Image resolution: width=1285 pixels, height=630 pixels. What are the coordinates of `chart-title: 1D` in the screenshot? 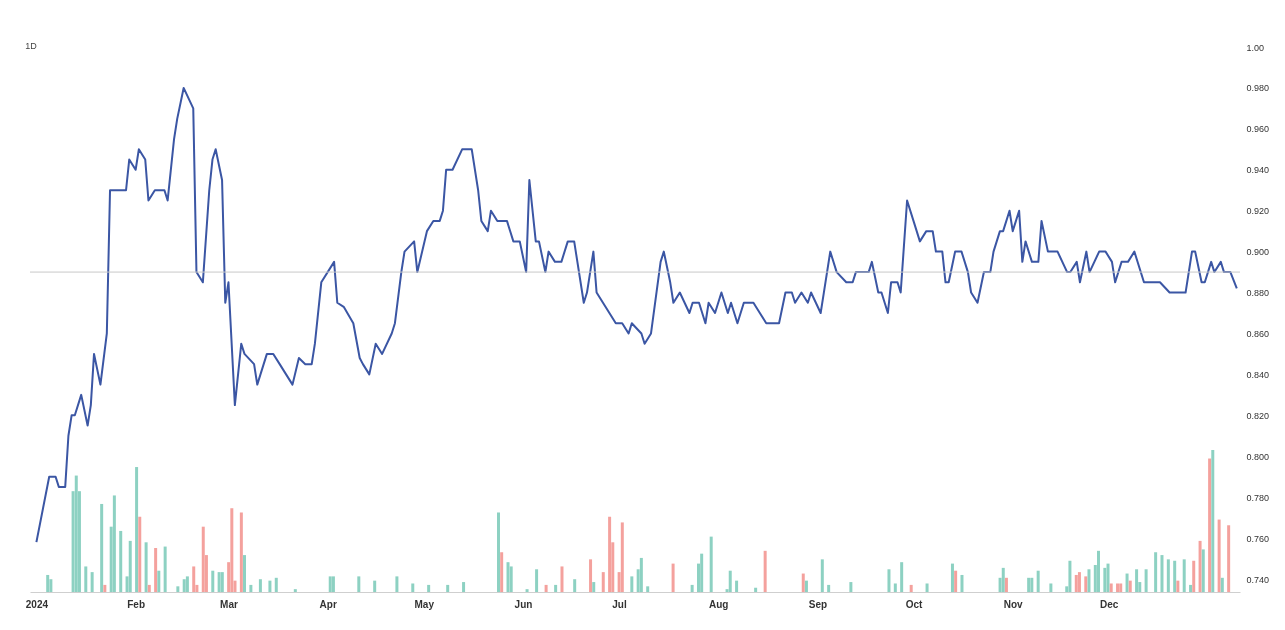 It's located at (31, 46).